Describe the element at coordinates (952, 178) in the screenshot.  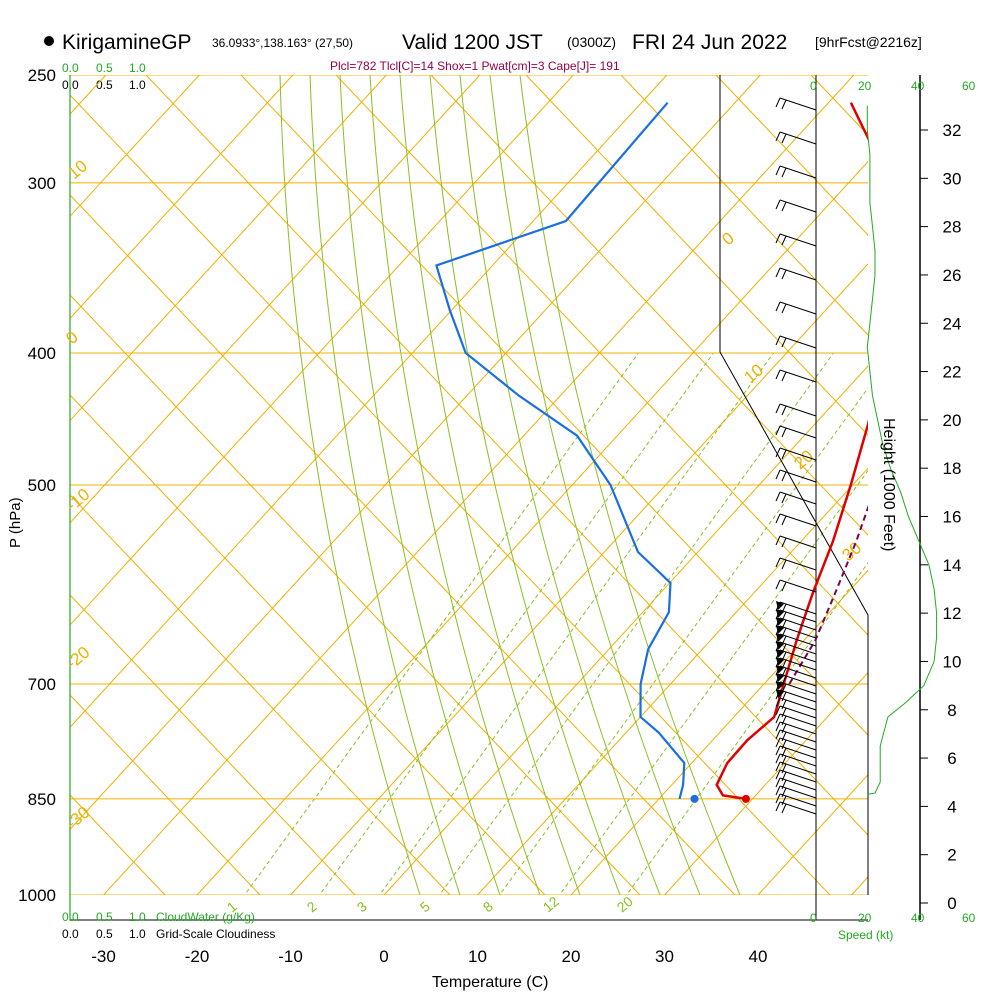
I see `height-tick-label: 30` at that location.